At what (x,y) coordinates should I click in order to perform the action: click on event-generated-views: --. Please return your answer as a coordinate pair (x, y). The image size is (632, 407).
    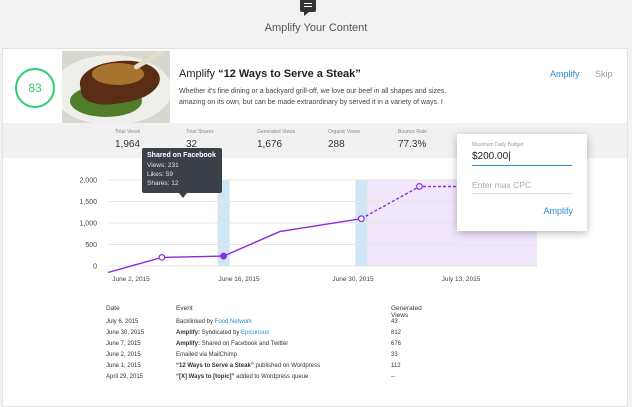
    Looking at the image, I should click on (393, 377).